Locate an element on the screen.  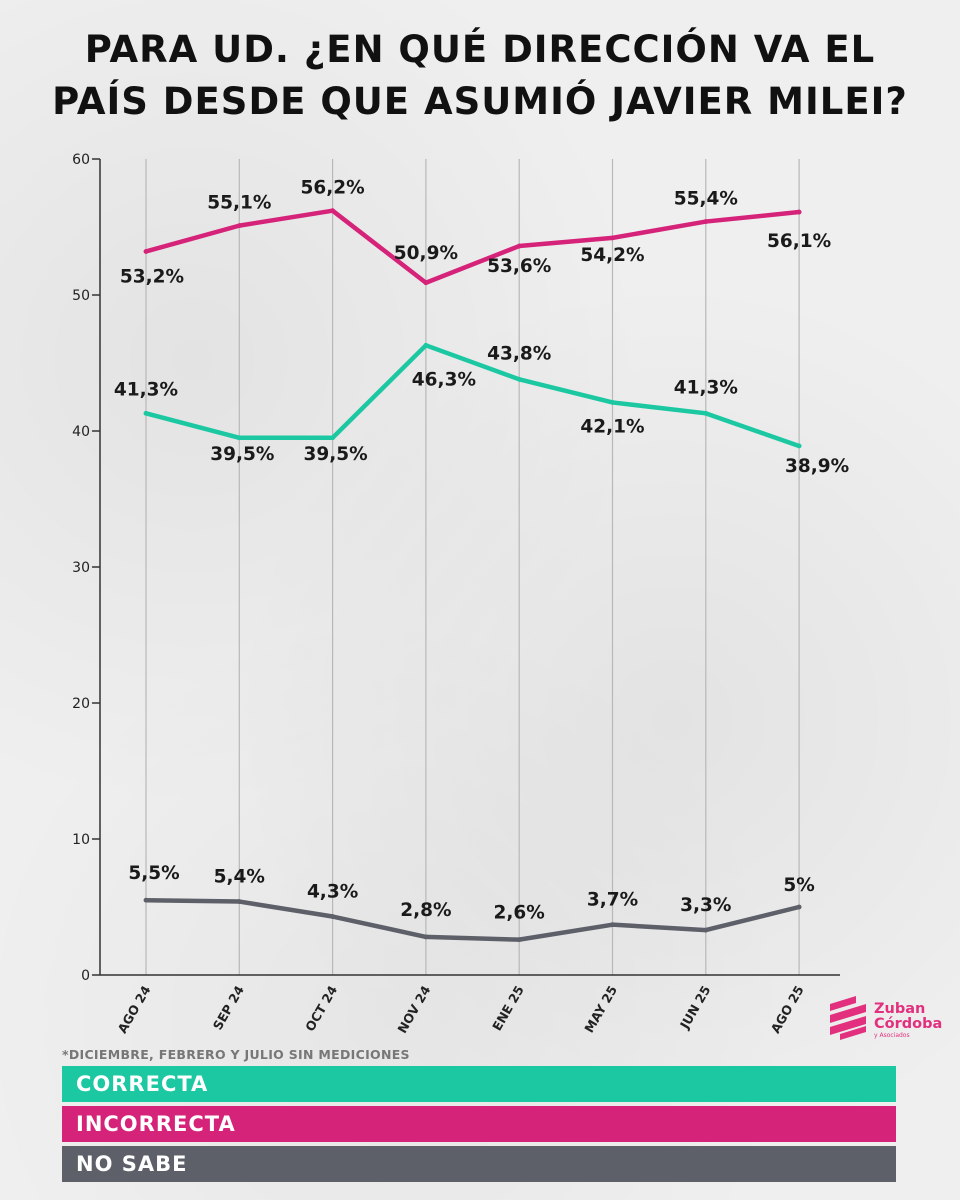
data-label-incorrecta: 53,6% is located at coordinates (519, 266).